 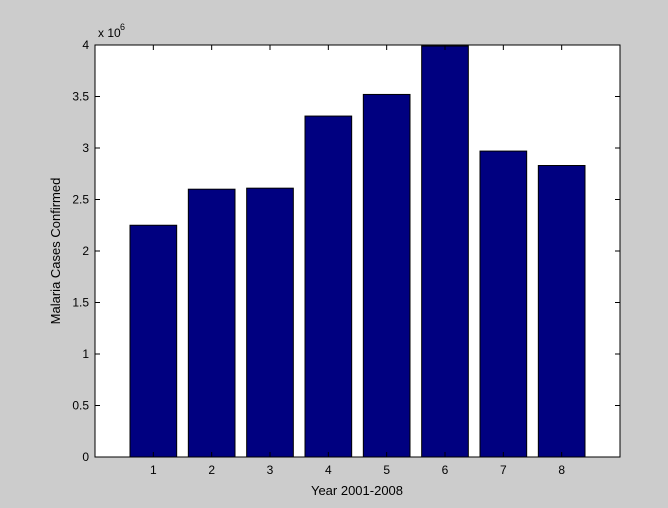 What do you see at coordinates (55, 251) in the screenshot?
I see `y-axis-label: Malaria Cases Confirmed` at bounding box center [55, 251].